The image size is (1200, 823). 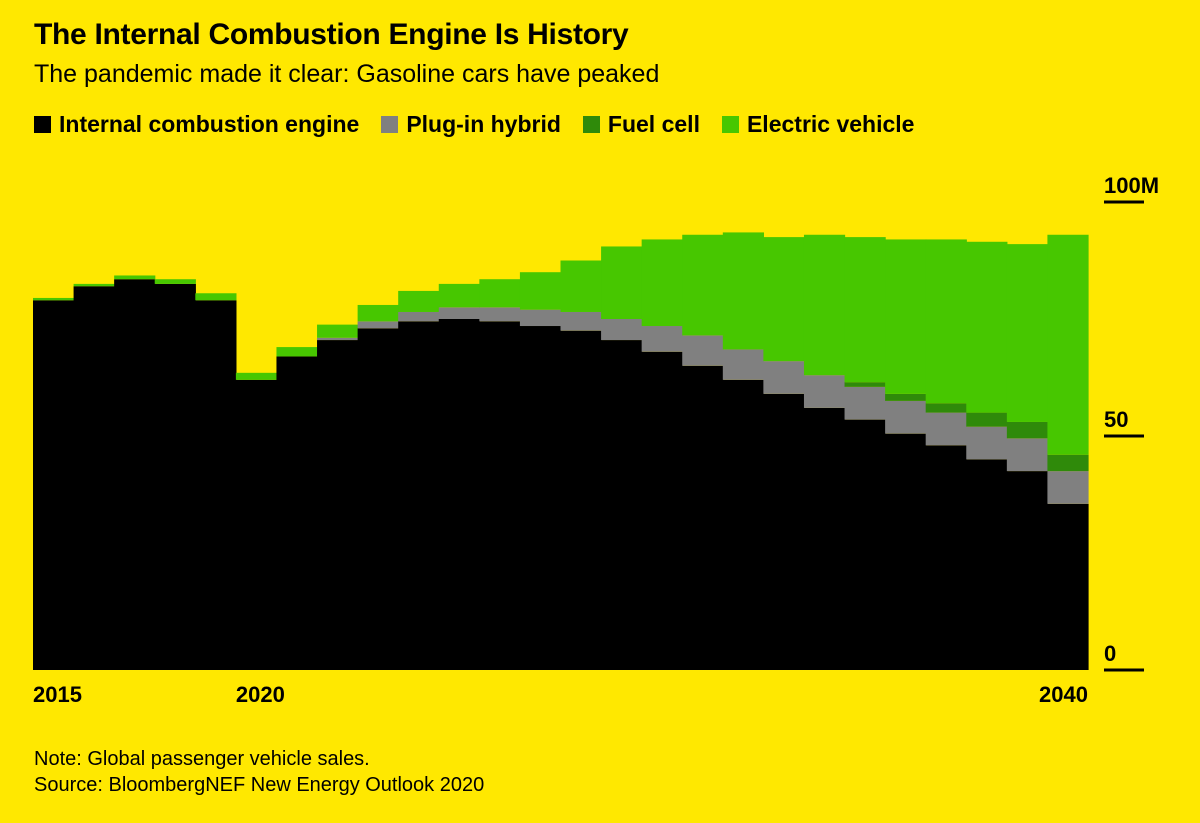 I want to click on bar-segment-ice-2027, so click(x=540, y=498).